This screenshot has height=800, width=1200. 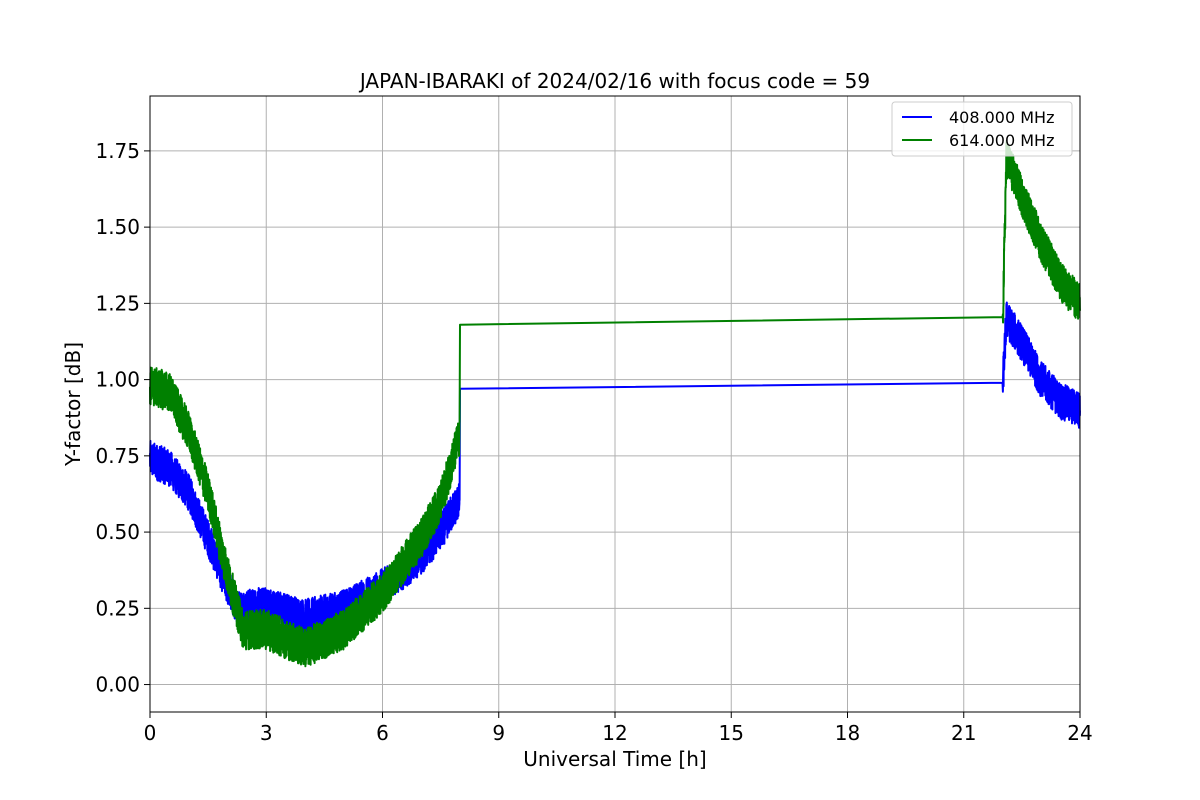 What do you see at coordinates (117, 227) in the screenshot?
I see `y-tick-label: 1.50` at bounding box center [117, 227].